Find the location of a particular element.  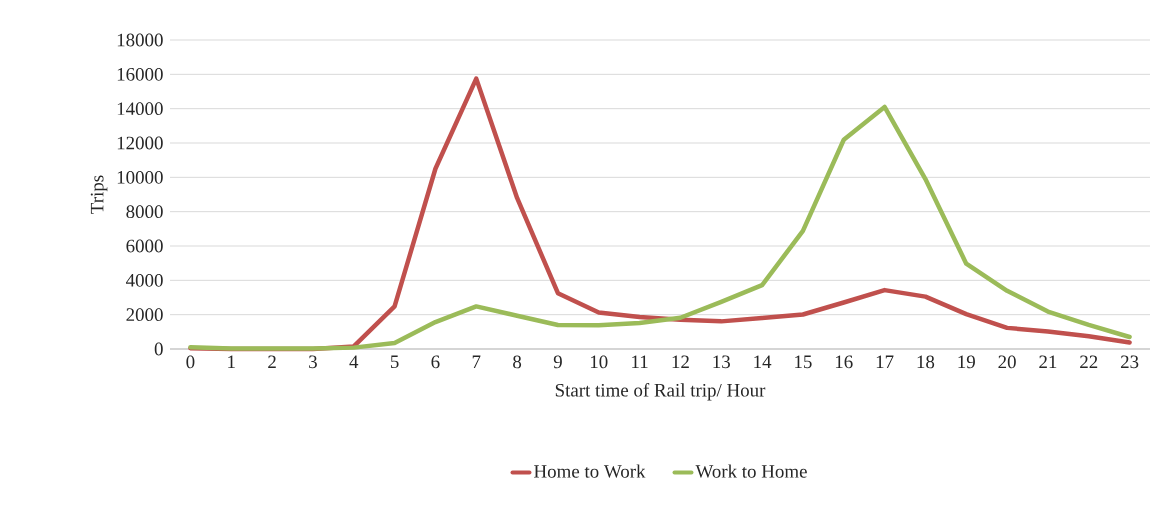

x-tick-label: 1 is located at coordinates (231, 362).